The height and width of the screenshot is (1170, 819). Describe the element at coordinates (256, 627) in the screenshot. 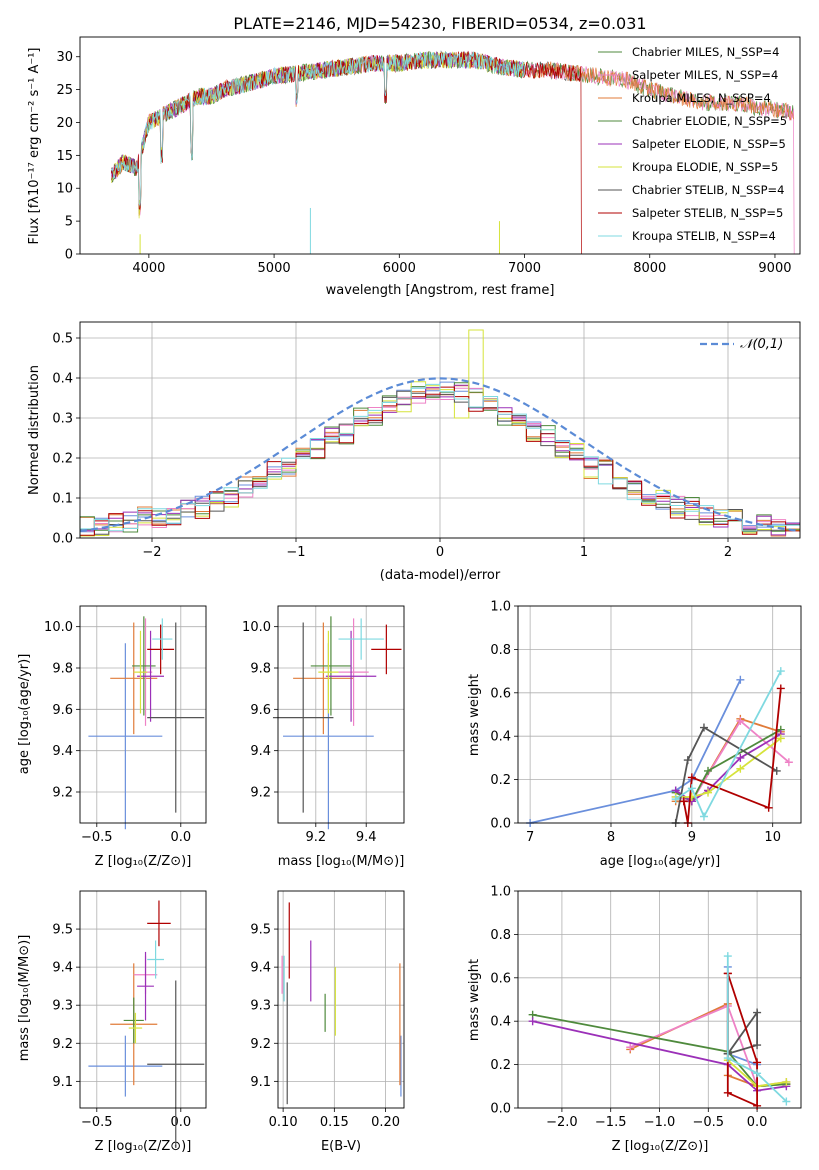

I see `y-tick-label: 10.0` at that location.